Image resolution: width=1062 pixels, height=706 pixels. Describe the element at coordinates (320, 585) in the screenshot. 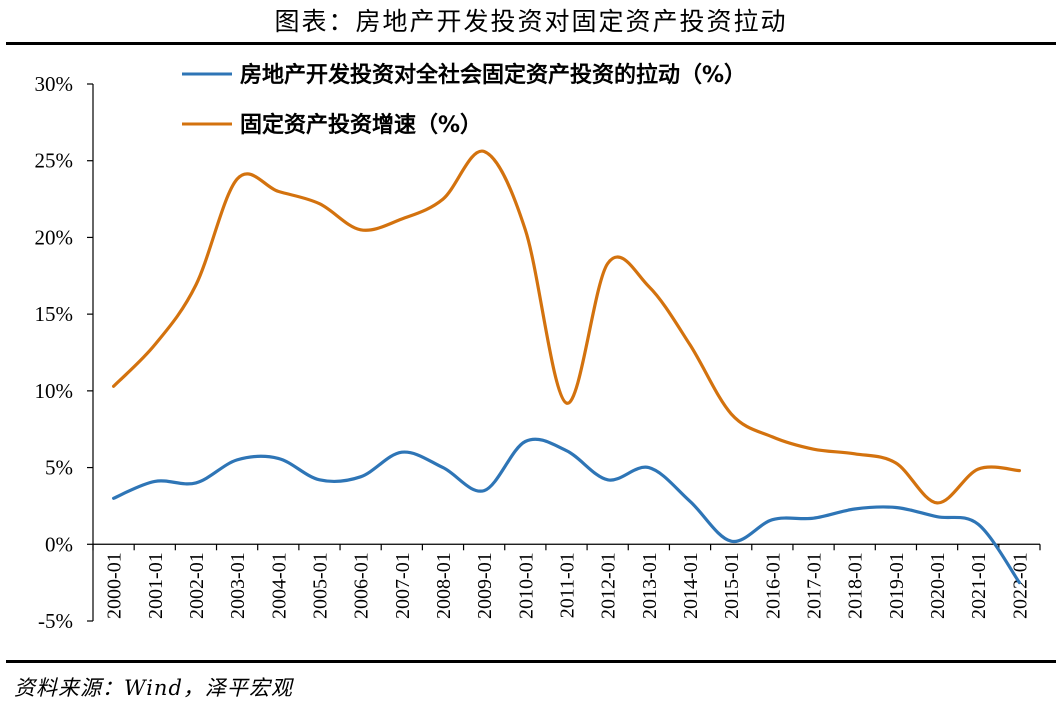

I see `x-tick-label: 2005-01` at that location.